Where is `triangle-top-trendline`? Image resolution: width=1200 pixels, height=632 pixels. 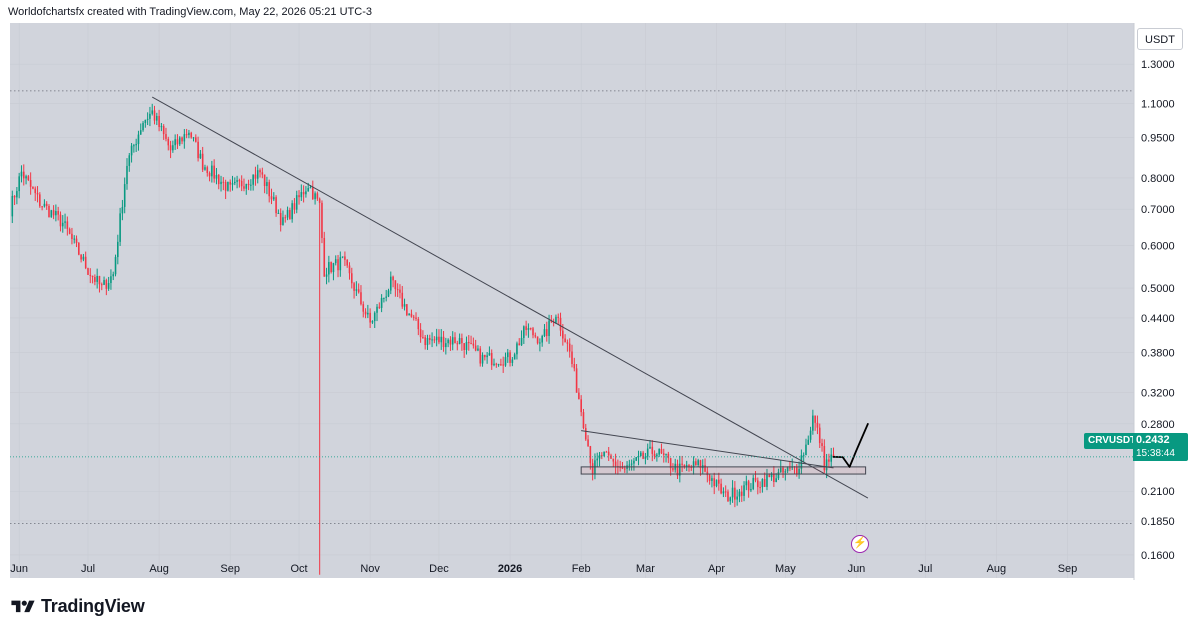 triangle-top-trendline is located at coordinates (707, 449).